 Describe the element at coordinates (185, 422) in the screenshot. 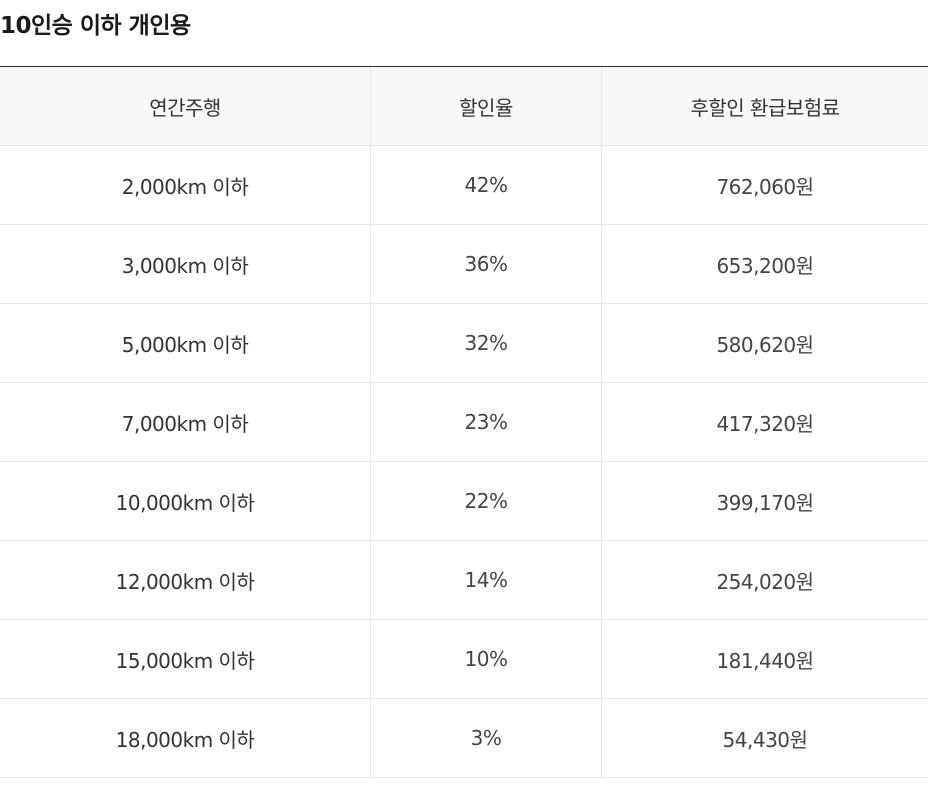

I see `mileage-cell: 7,000km 이하` at that location.